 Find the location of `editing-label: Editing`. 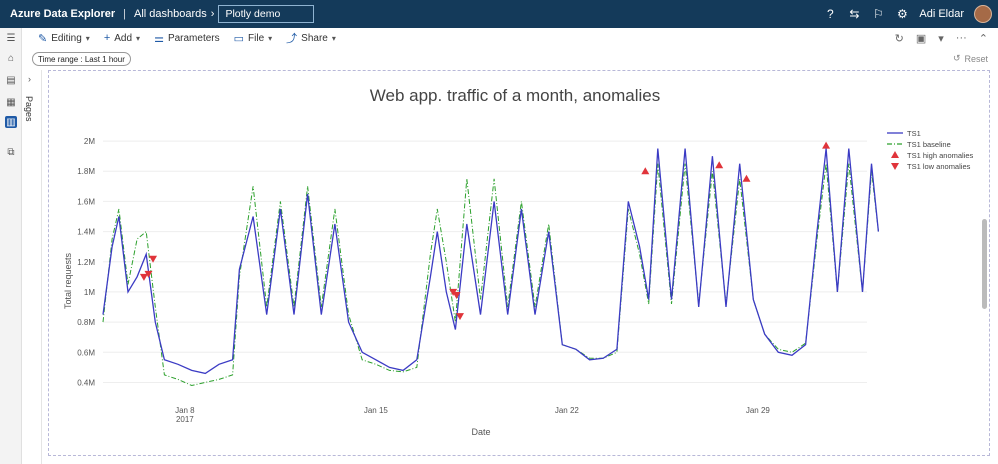

editing-label: Editing is located at coordinates (66, 38).